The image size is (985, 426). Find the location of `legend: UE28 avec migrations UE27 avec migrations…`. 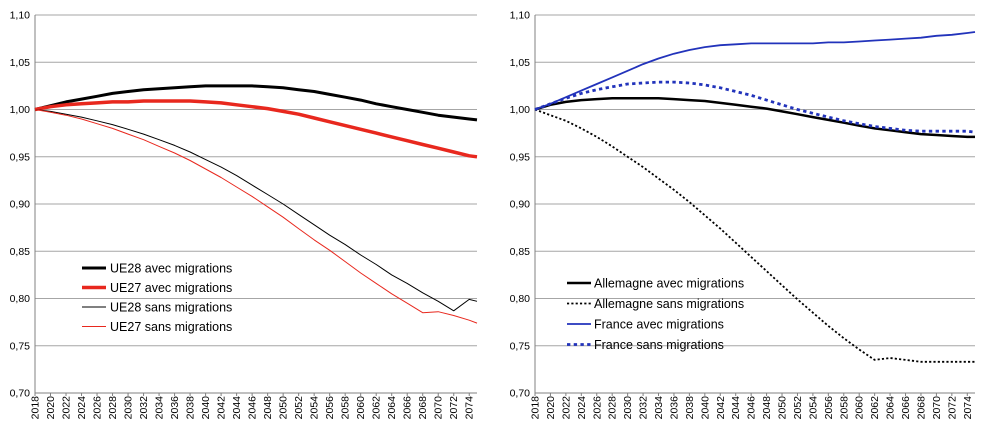

legend: UE28 avec migrations UE27 avec migrations… is located at coordinates (157, 298).